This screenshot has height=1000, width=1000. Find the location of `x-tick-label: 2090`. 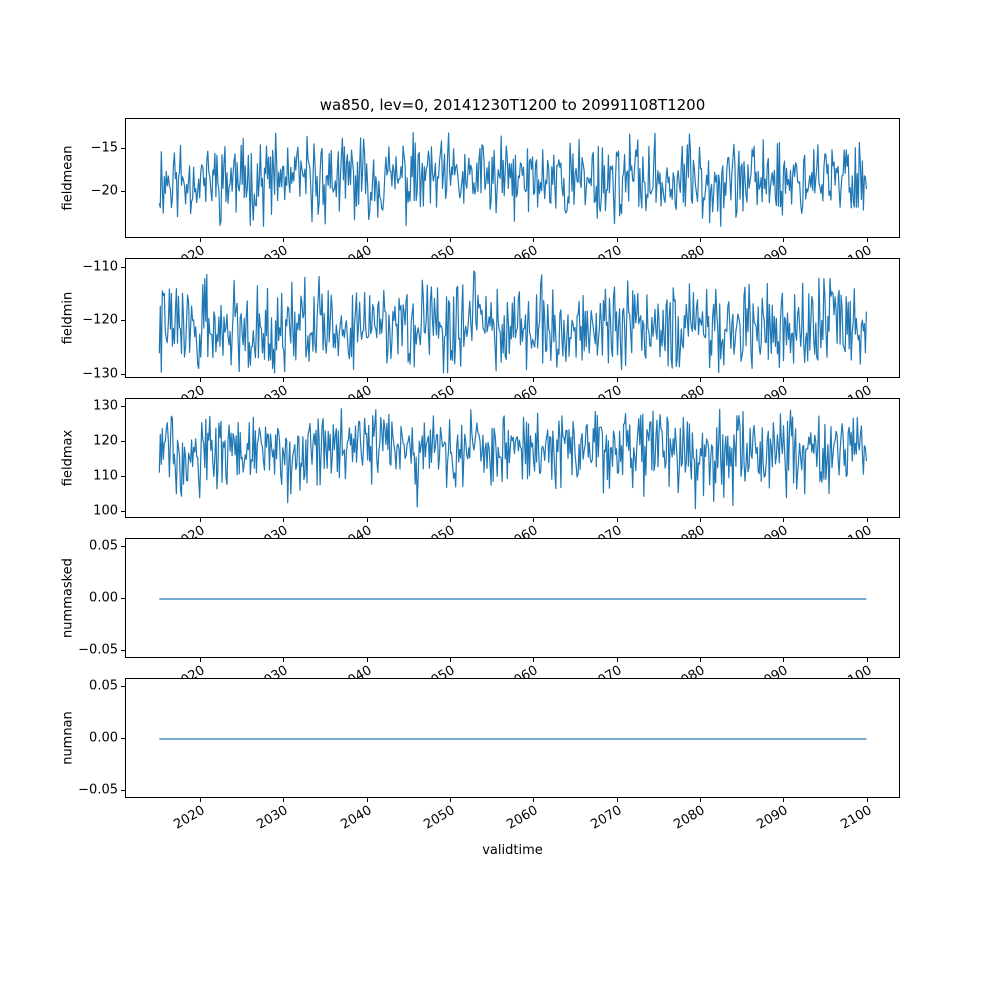

x-tick-label: 2090 is located at coordinates (772, 818).